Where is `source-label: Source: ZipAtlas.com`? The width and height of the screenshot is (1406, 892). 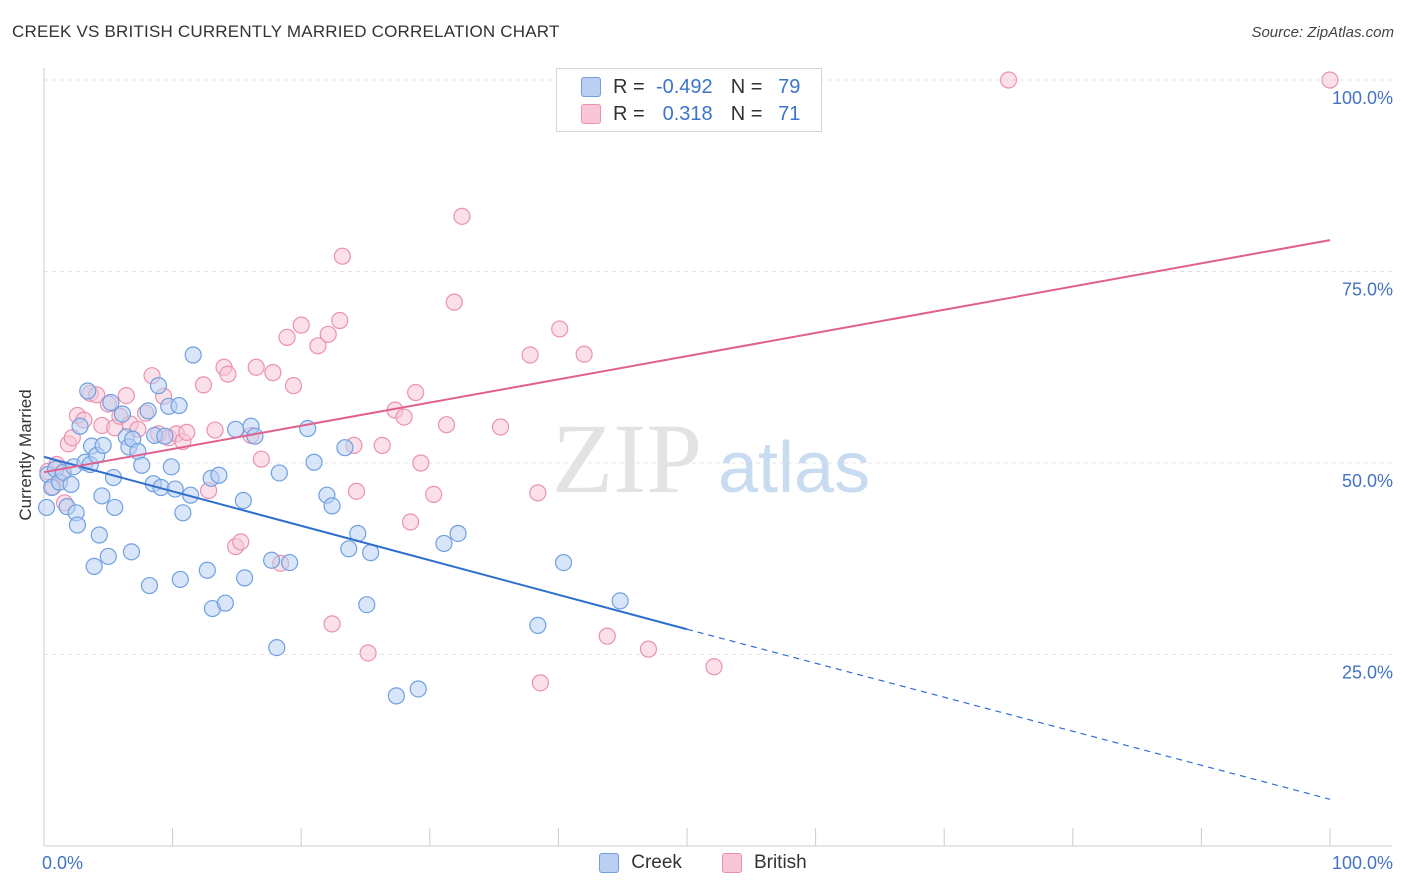
source-label: Source: ZipAtlas.com is located at coordinates (1322, 32).